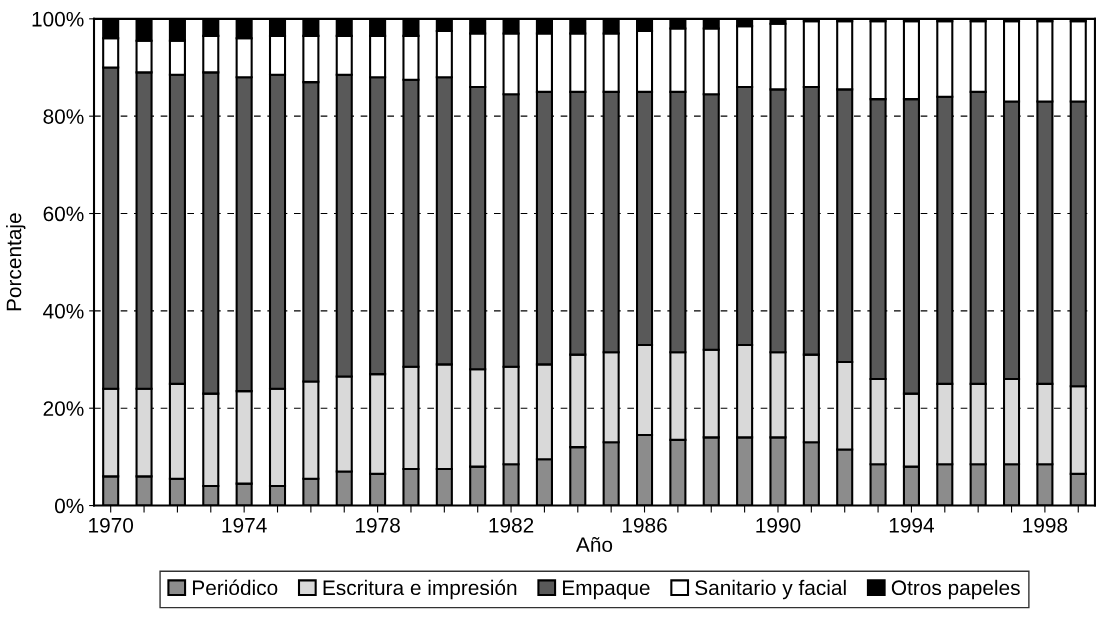 The height and width of the screenshot is (628, 1106). Describe the element at coordinates (58, 19) in the screenshot. I see `y-tick-label: 100%` at that location.